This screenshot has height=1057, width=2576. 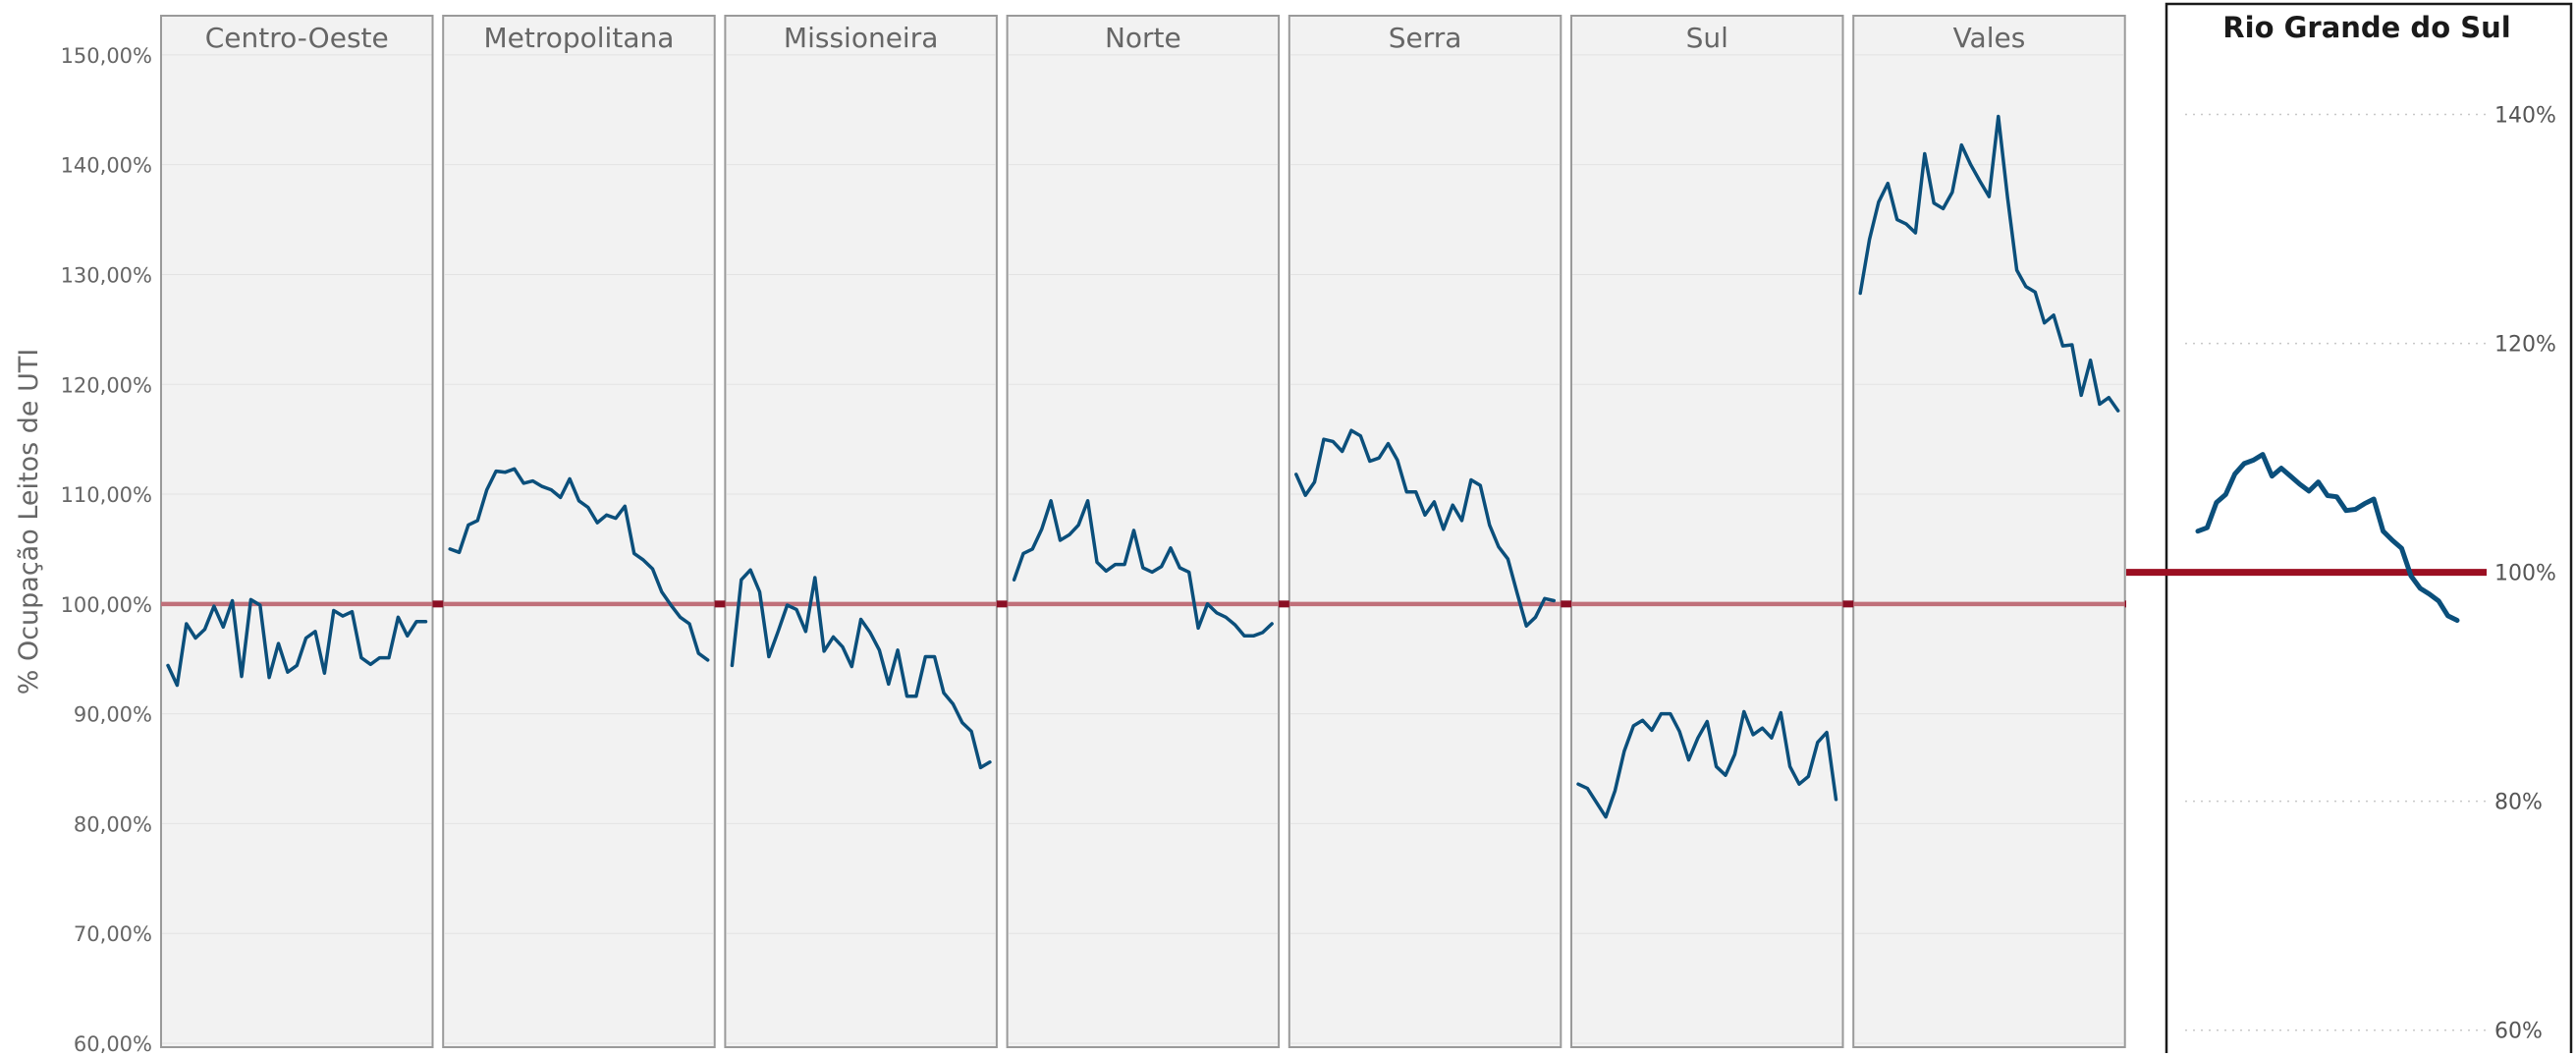 I want to click on panel-title: Norte, so click(x=1143, y=38).